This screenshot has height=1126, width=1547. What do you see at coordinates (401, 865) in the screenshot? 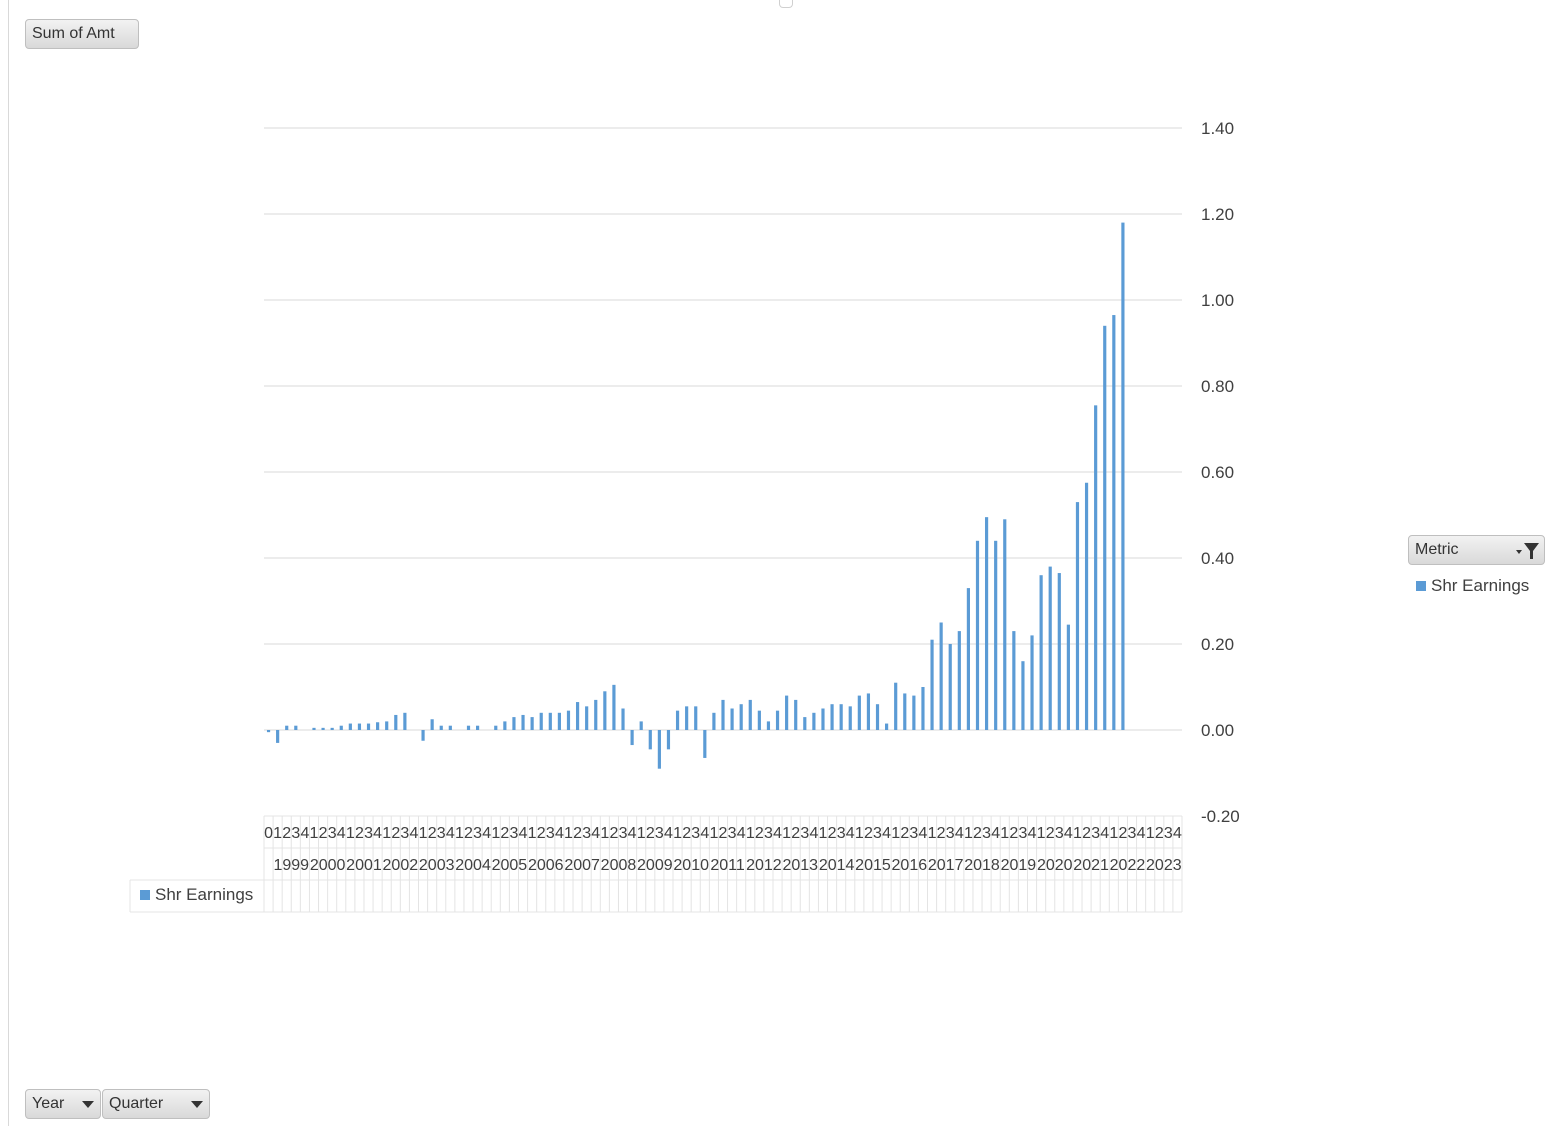
I see `year-tick-label: 2002` at bounding box center [401, 865].